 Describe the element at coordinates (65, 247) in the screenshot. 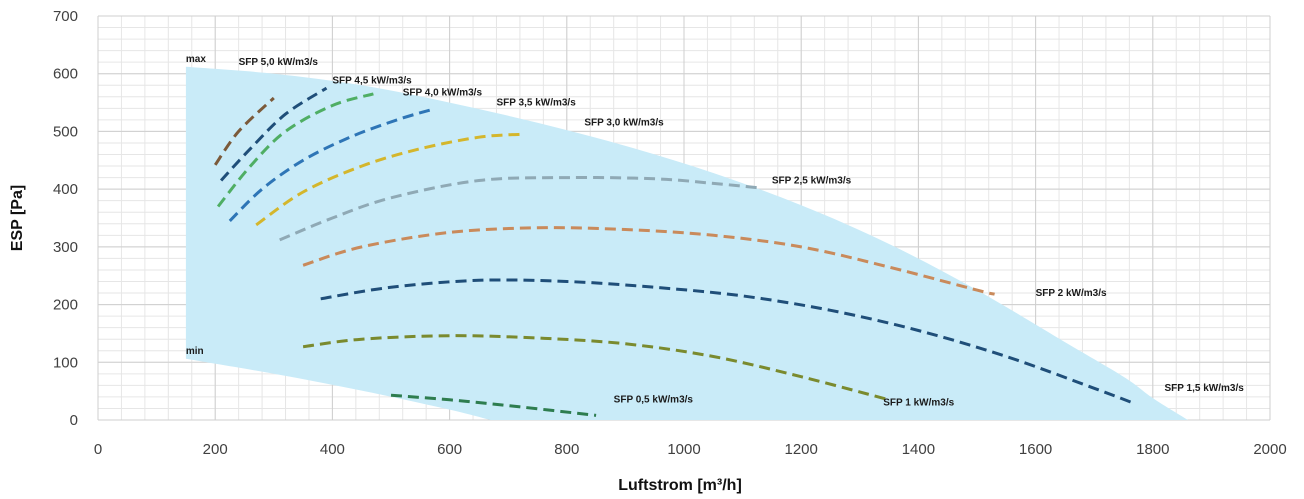

I see `y-tick-label: 300` at that location.